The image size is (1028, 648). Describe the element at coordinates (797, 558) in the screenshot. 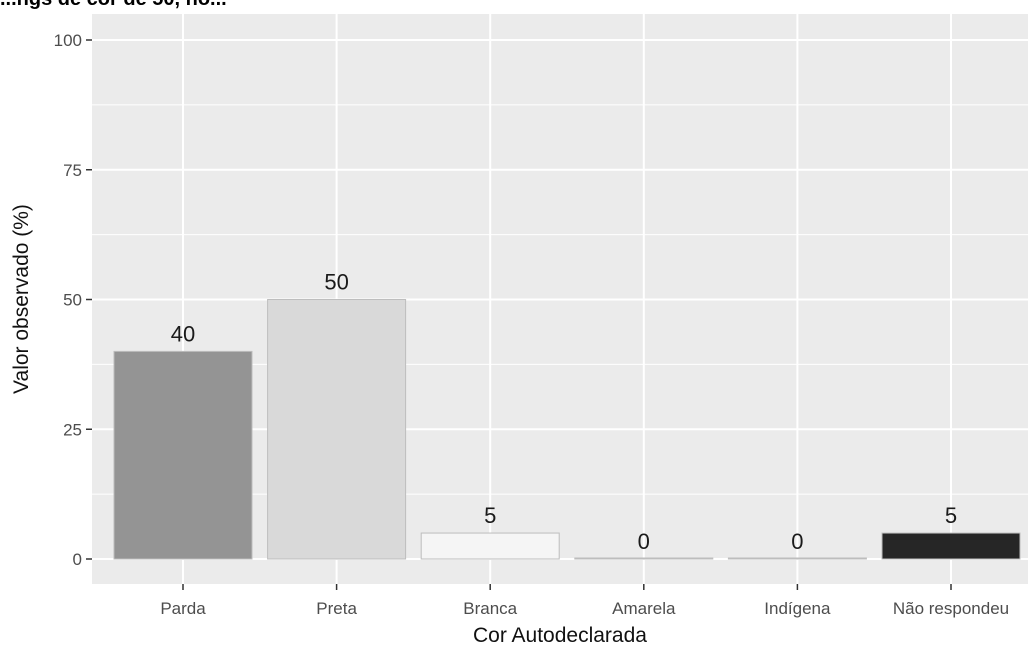

I see `bar-ind-gena` at that location.